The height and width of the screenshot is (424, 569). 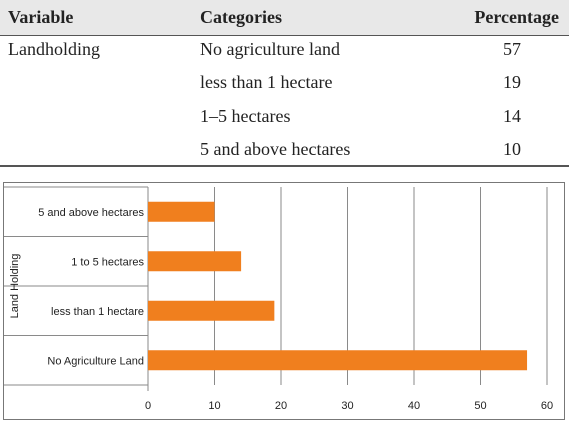 I want to click on category-label: 1 to 5 hectares, so click(x=107, y=262).